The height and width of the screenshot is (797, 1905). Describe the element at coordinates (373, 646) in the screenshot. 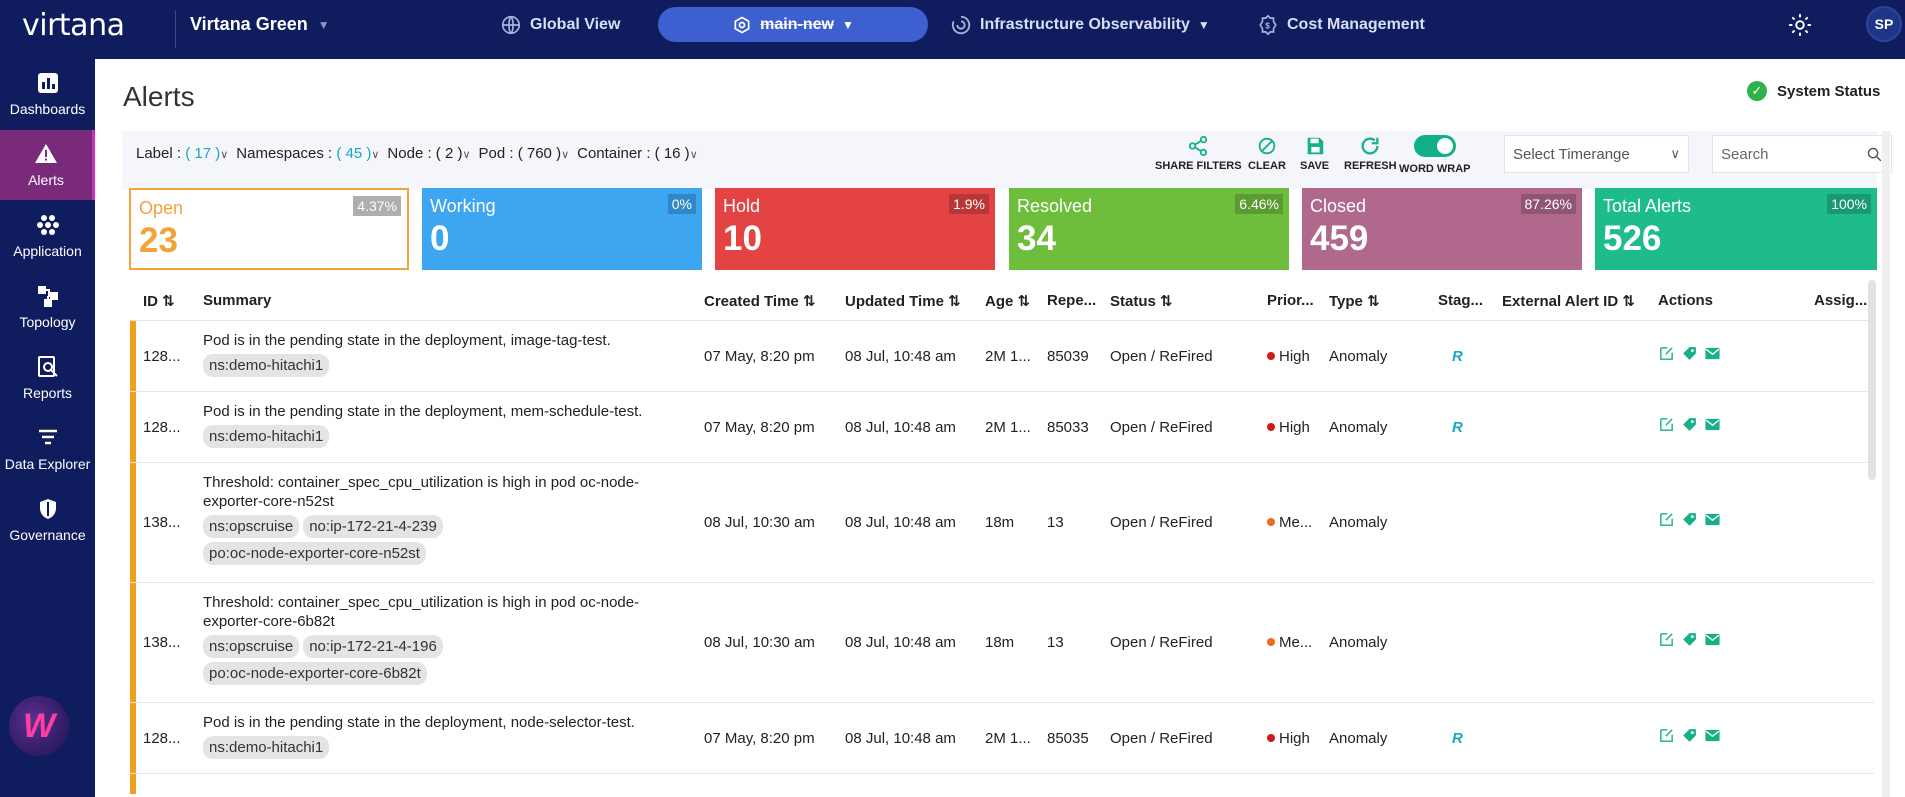

I see `tag-chip: no:ip-172-21-4-196` at that location.